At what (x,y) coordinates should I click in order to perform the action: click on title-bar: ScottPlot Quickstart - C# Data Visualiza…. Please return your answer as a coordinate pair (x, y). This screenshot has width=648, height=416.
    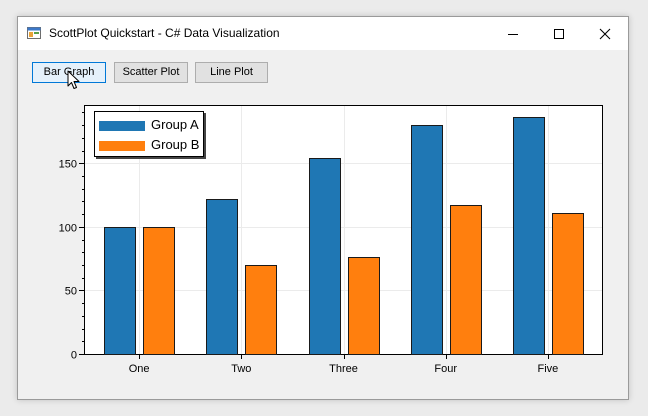
    Looking at the image, I should click on (323, 33).